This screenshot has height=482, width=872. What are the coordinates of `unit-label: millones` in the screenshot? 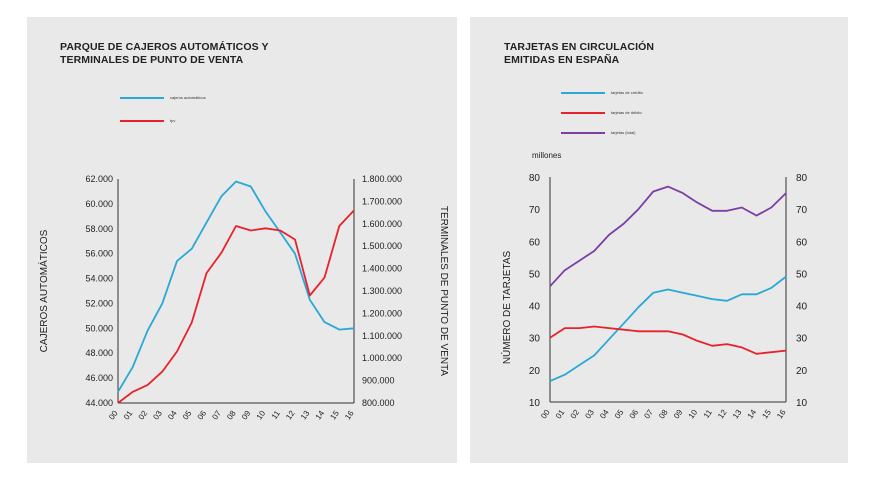 It's located at (547, 155).